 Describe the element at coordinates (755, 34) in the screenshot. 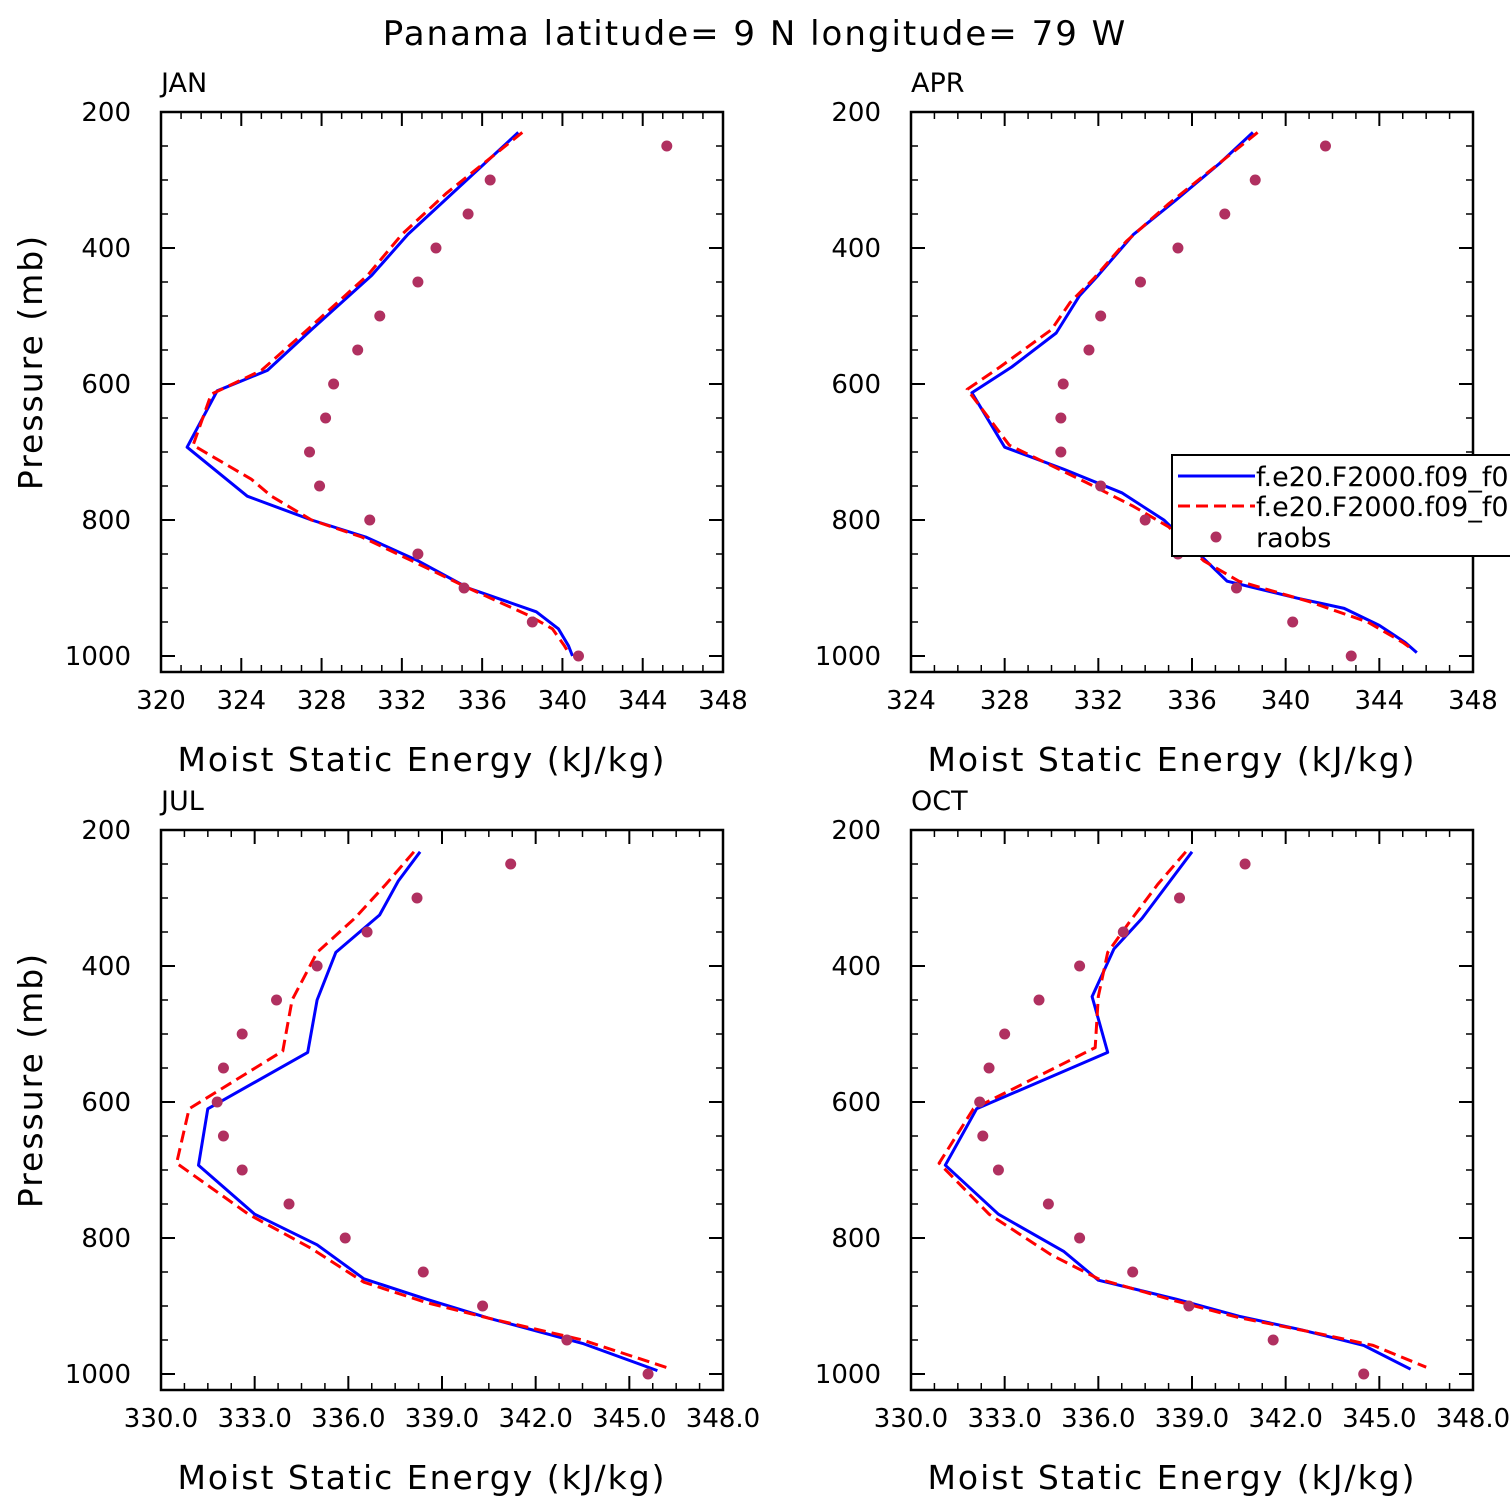

I see `page-title: Panama latitude= 9 N longitude= 79 W` at that location.